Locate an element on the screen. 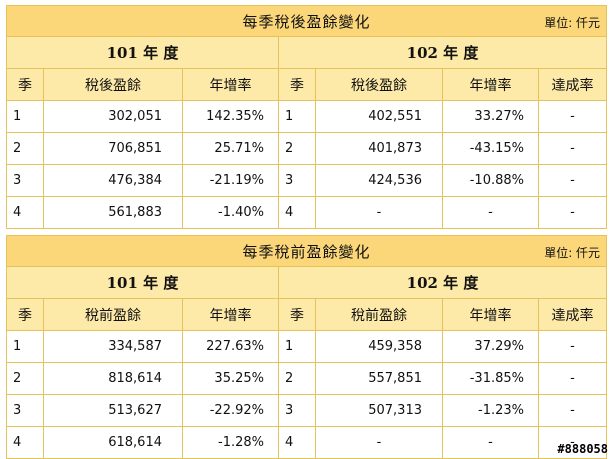 The image size is (612, 459). cell-growth: -1.40% is located at coordinates (230, 212).